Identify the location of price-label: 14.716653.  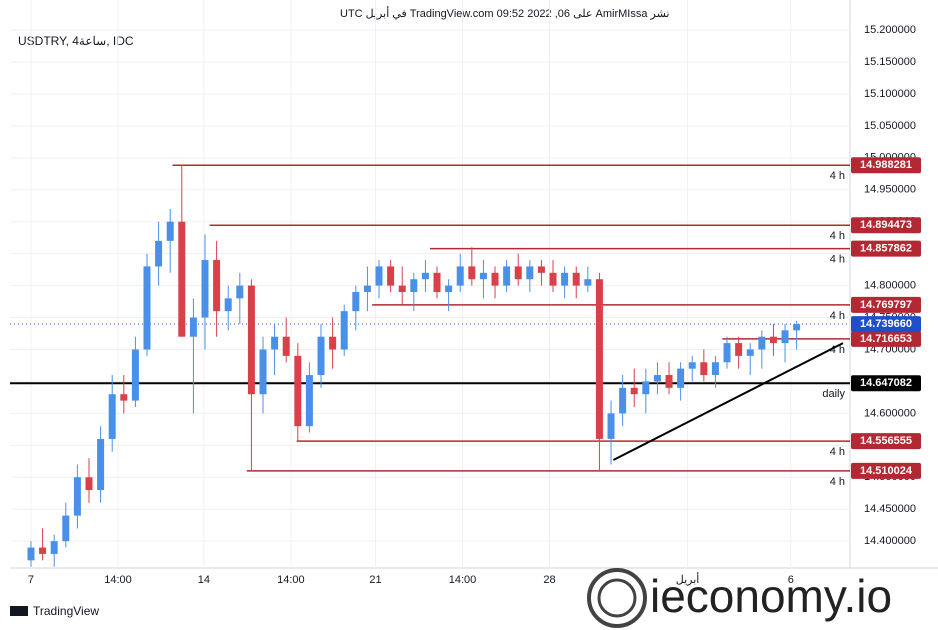
(886, 339).